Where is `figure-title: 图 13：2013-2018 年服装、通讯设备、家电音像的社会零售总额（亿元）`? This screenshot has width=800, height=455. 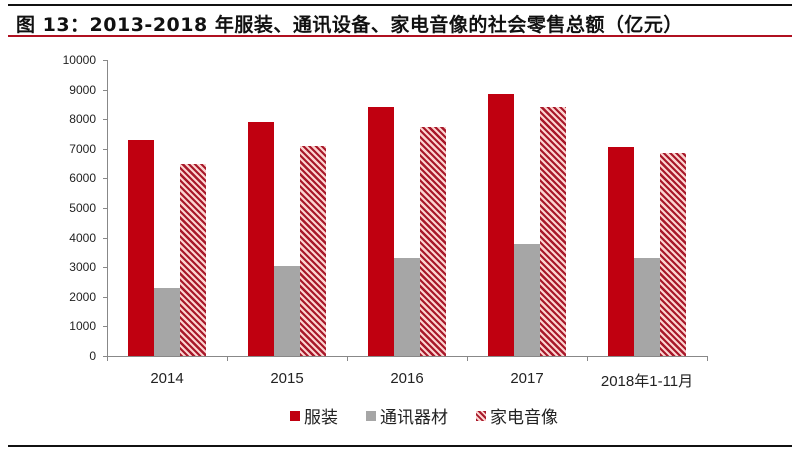 figure-title: 图 13：2013-2018 年服装、通讯设备、家电音像的社会零售总额（亿元） is located at coordinates (349, 25).